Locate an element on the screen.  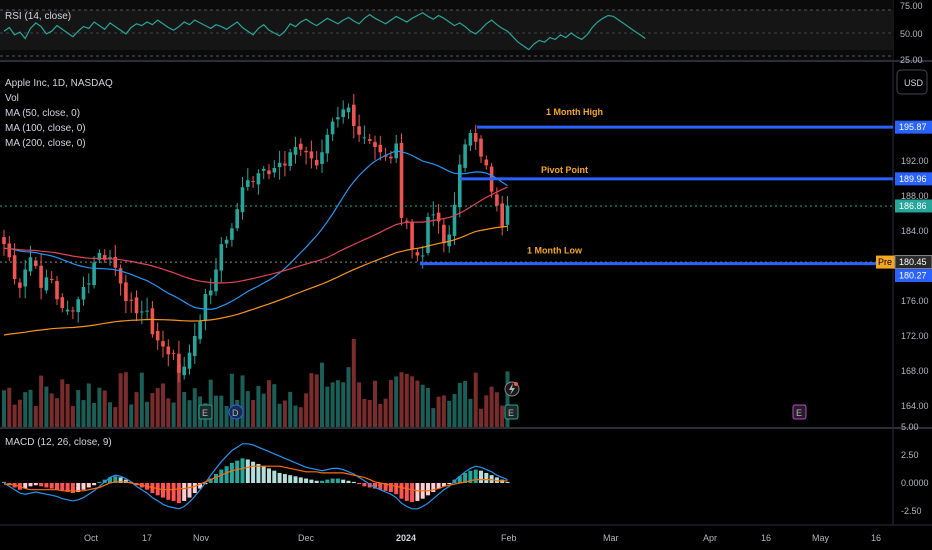
month-low-line is located at coordinates (656, 264).